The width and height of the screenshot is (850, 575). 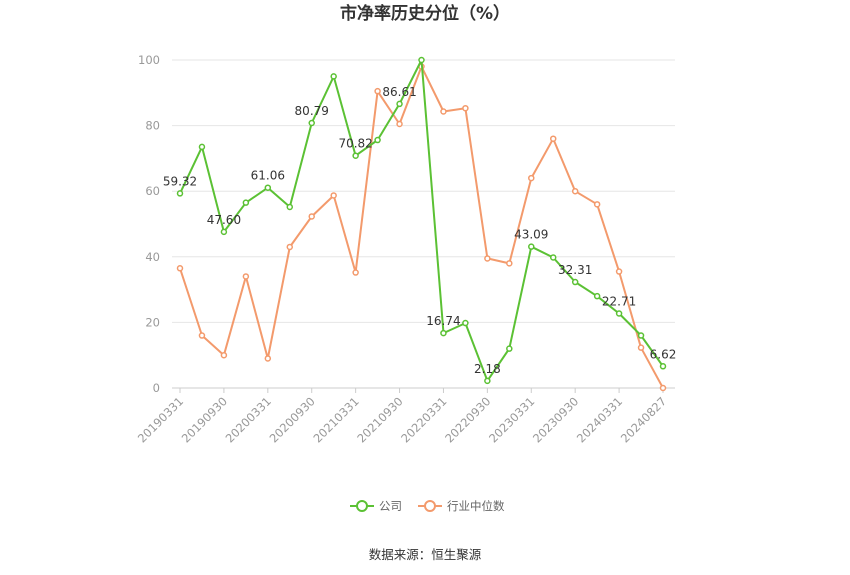 What do you see at coordinates (379, 419) in the screenshot?
I see `x-tick-label: 20210930` at bounding box center [379, 419].